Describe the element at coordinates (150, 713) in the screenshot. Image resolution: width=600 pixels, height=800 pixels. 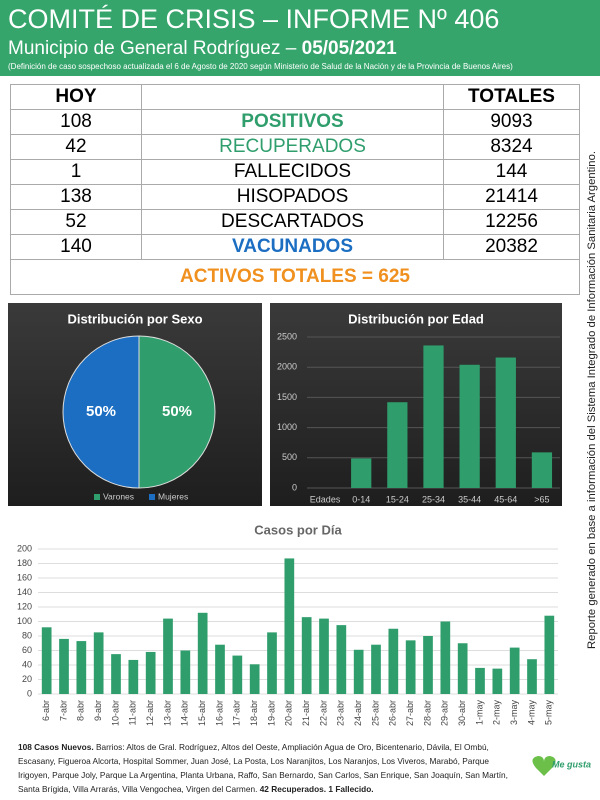
I see `x-tick-label: 12-abr` at that location.